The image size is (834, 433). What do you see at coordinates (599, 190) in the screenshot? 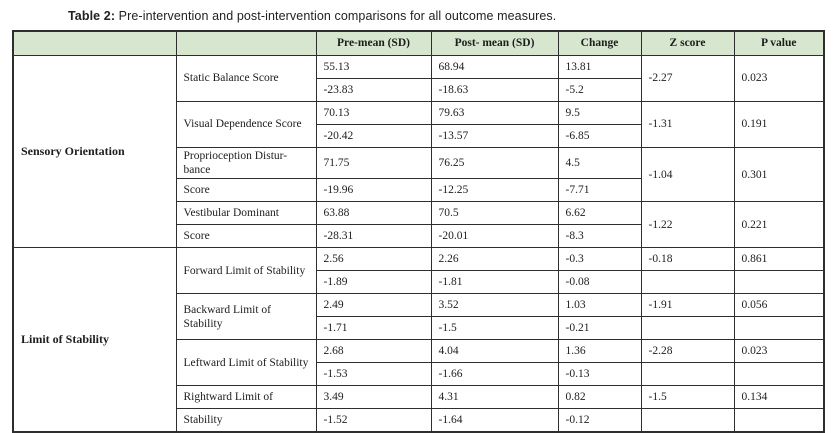
I see `cell-change: -7.71` at bounding box center [599, 190].